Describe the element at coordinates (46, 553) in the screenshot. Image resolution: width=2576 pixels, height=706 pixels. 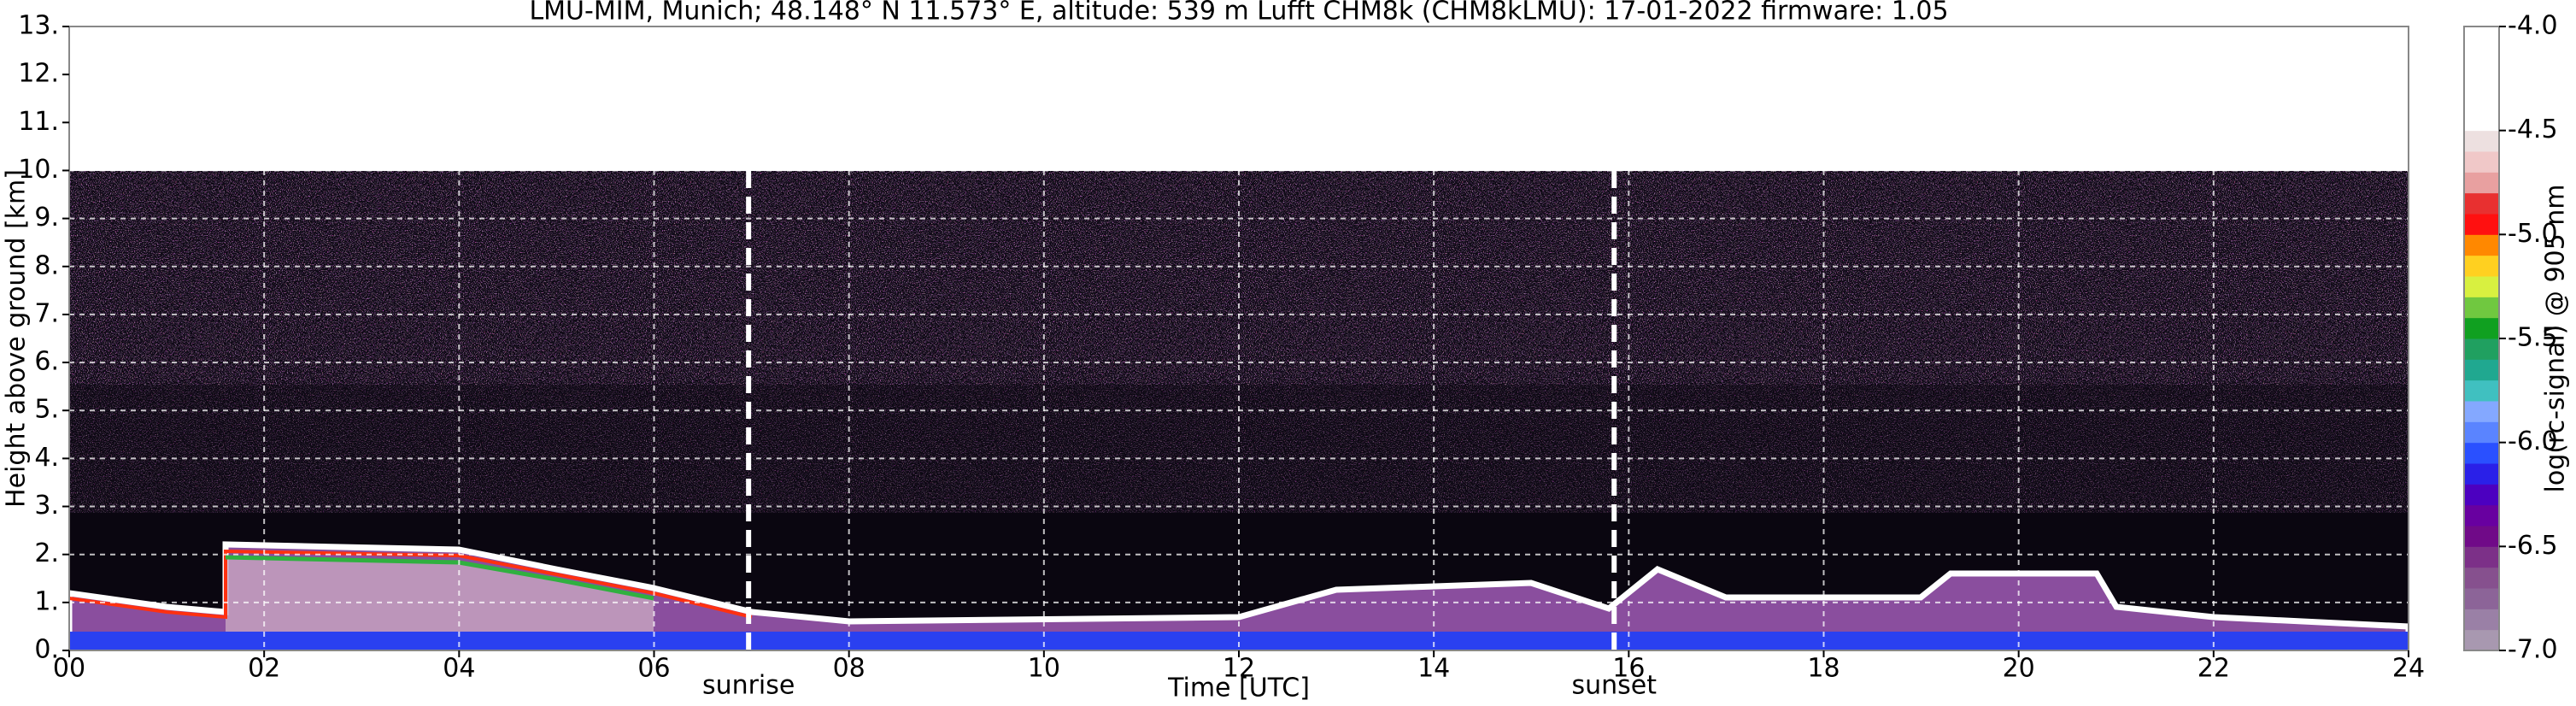
I see `y-tick-label: 2.` at that location.